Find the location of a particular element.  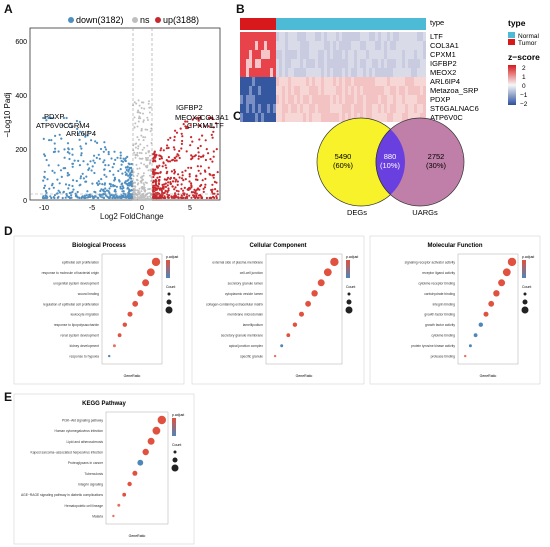

ztick-0: 0 is located at coordinates (524, 86).